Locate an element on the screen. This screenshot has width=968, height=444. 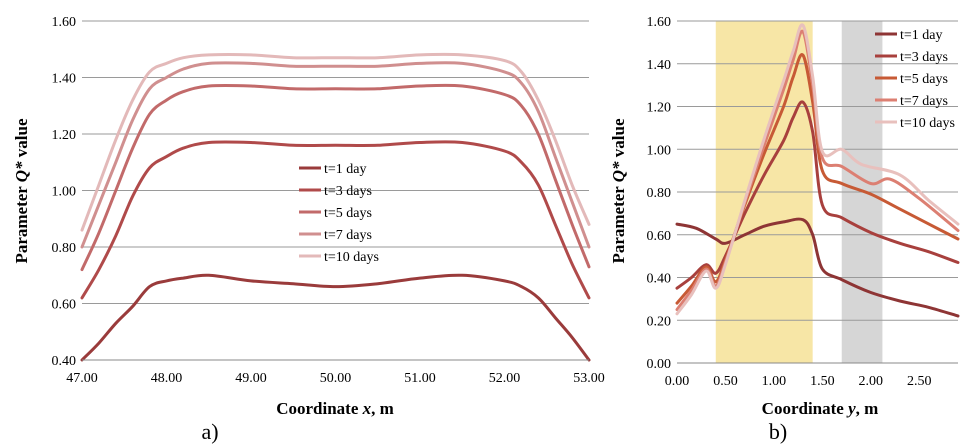
chart-a-legend-label-2: t=3 days is located at coordinates (348, 191).